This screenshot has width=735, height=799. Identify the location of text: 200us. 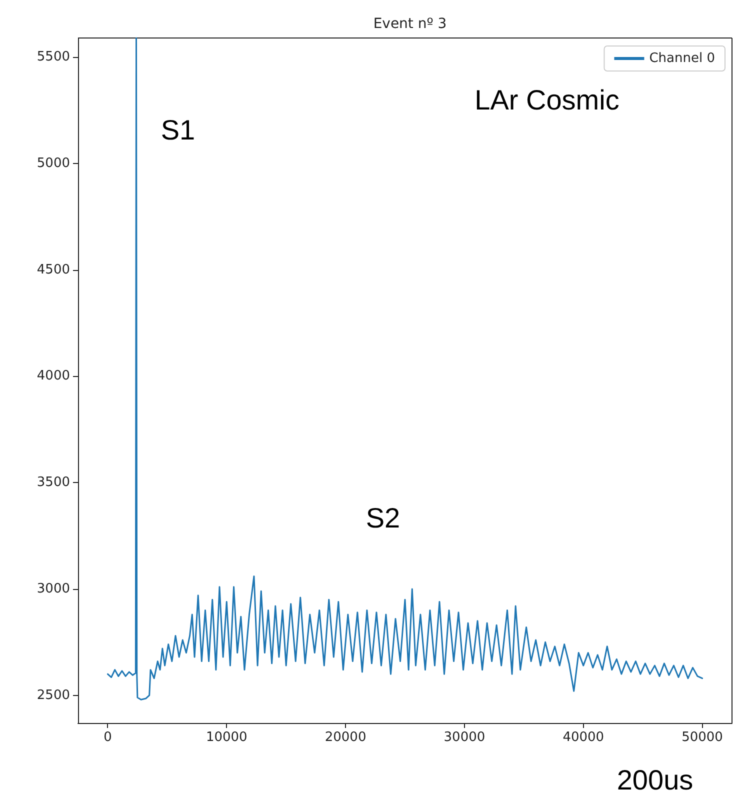
(655, 780).